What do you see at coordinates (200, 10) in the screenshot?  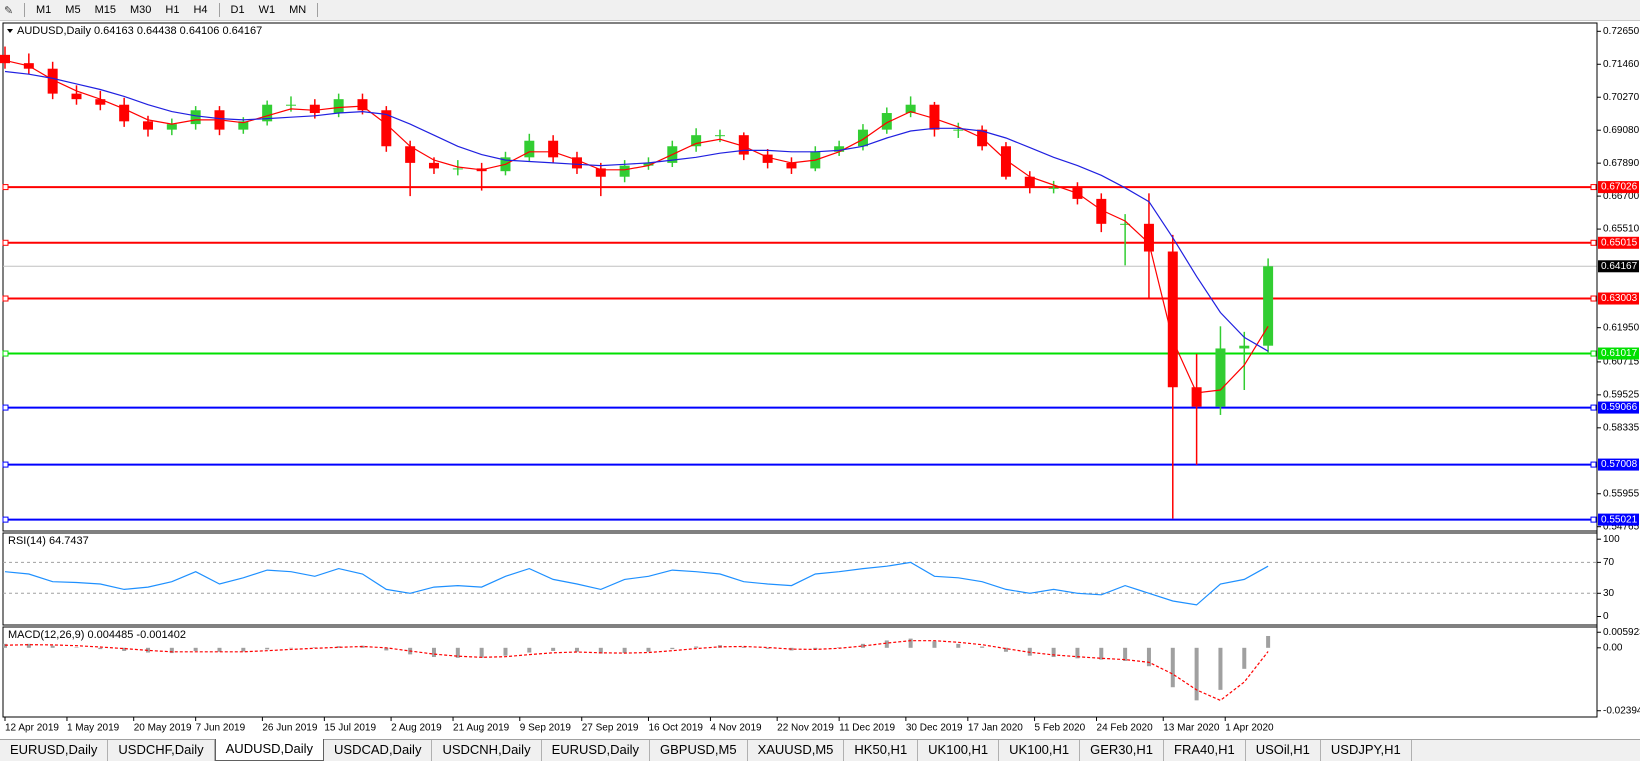 I see `timeframe-button: H4` at bounding box center [200, 10].